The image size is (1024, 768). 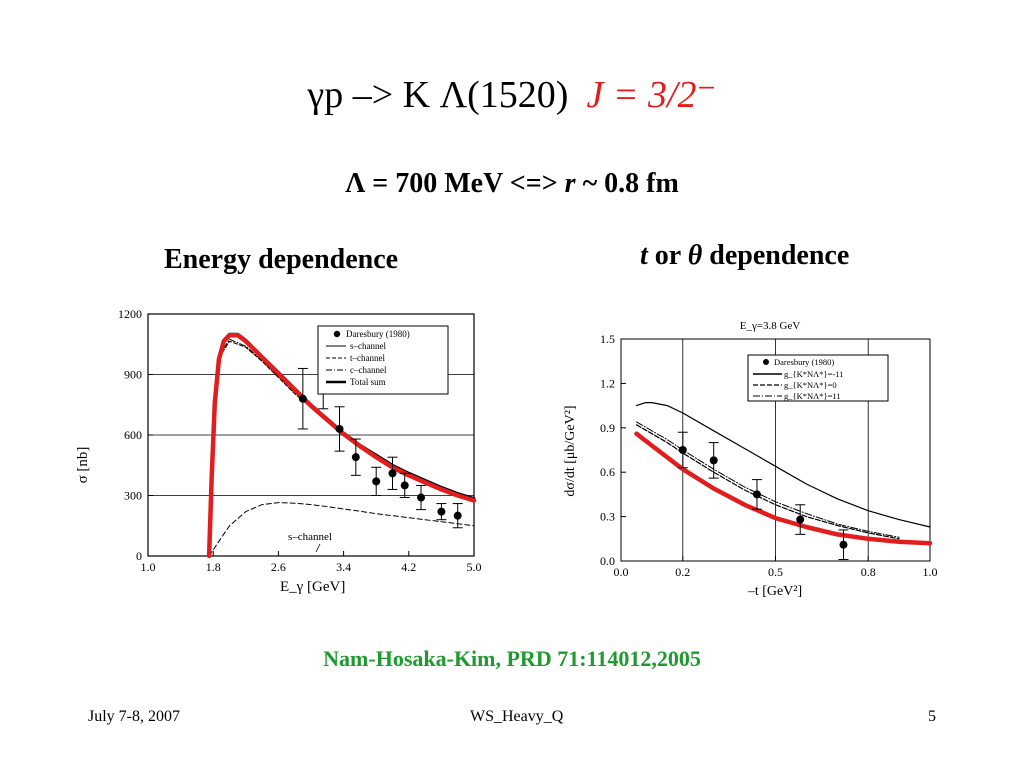 What do you see at coordinates (438, 95) in the screenshot?
I see `title-reaction: γp –> K Λ(1520)` at bounding box center [438, 95].